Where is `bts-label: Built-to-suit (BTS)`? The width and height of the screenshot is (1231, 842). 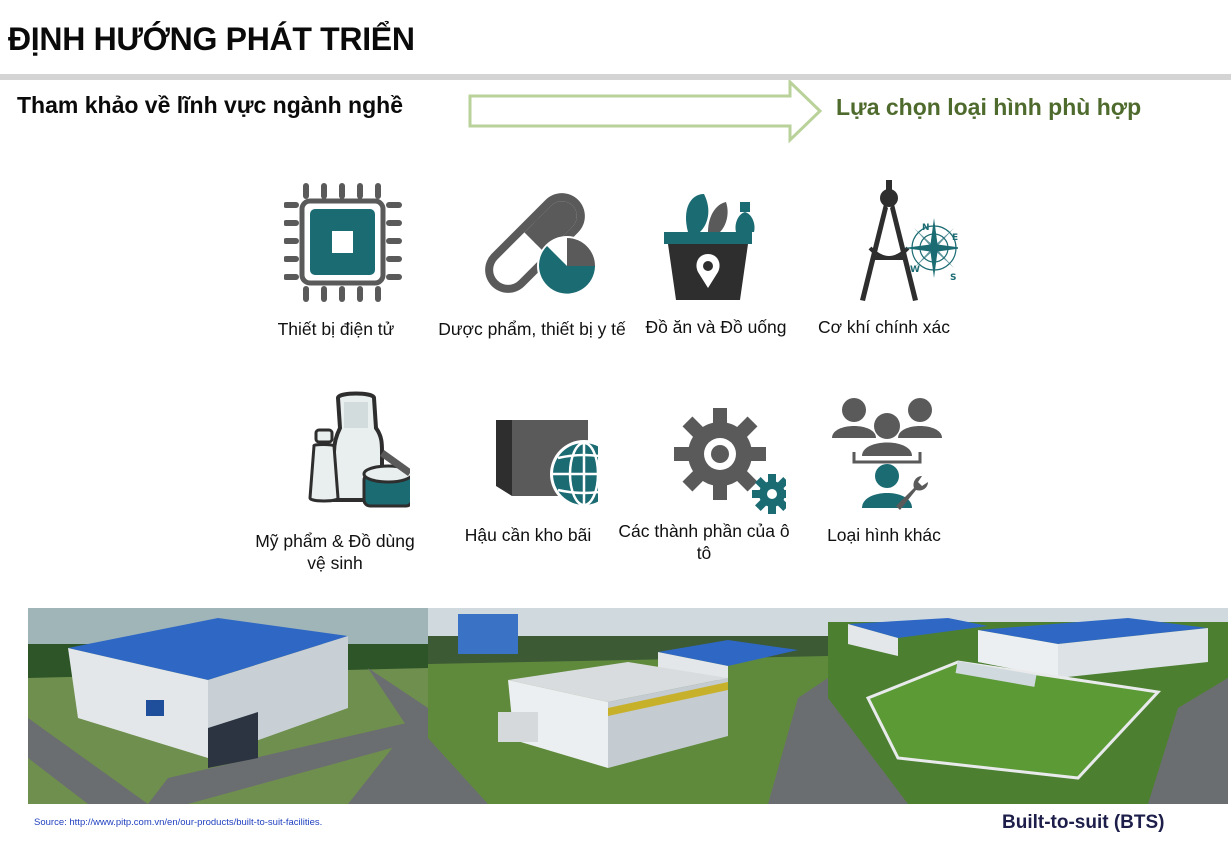 bts-label: Built-to-suit (BTS) is located at coordinates (1083, 822).